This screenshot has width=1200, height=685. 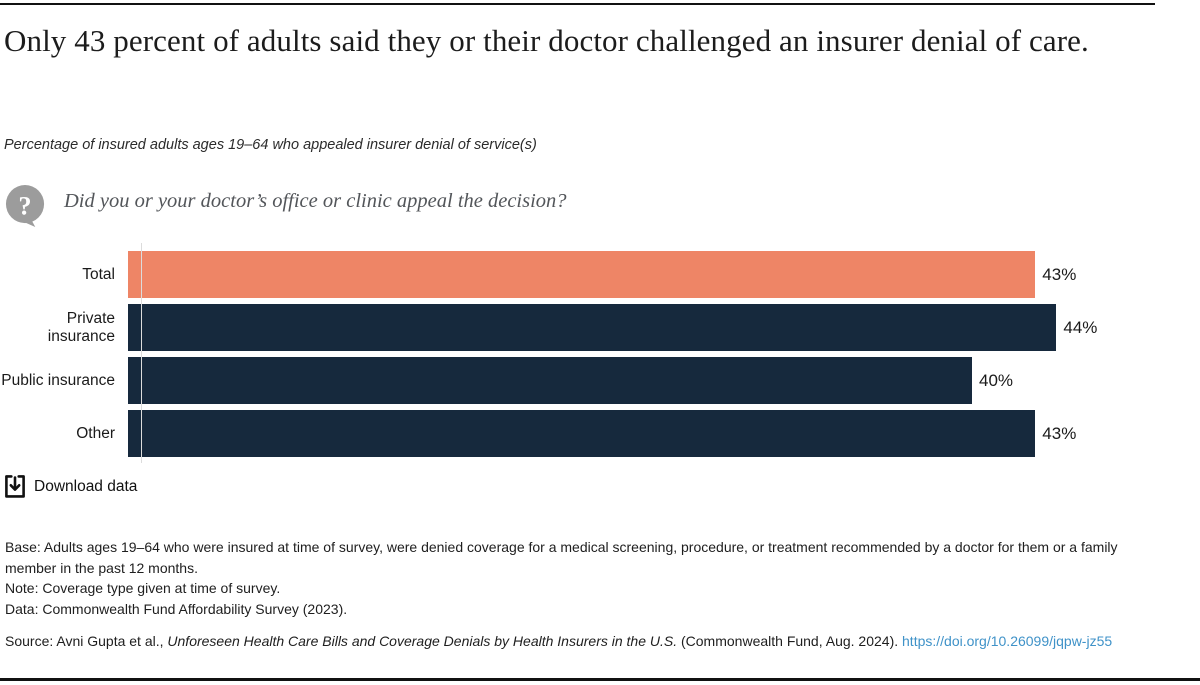 I want to click on bottom-divider, so click(x=600, y=679).